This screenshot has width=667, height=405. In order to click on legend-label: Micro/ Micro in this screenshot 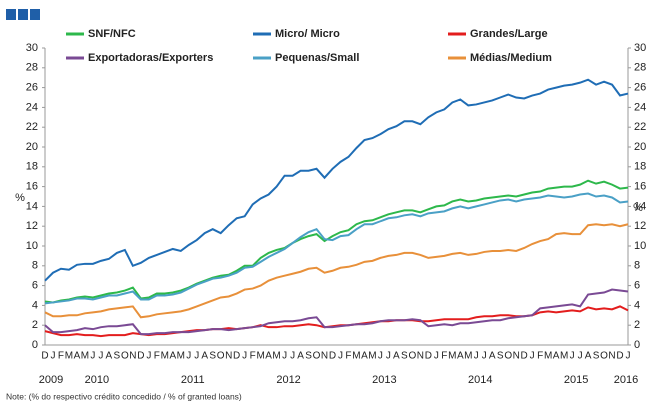, I will do `click(307, 34)`.